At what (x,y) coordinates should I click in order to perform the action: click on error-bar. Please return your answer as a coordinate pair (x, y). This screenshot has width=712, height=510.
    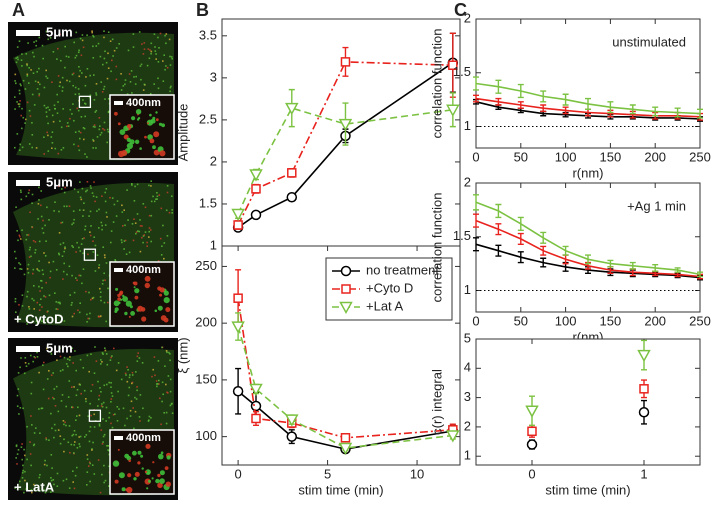
    Looking at the image, I should click on (476, 202).